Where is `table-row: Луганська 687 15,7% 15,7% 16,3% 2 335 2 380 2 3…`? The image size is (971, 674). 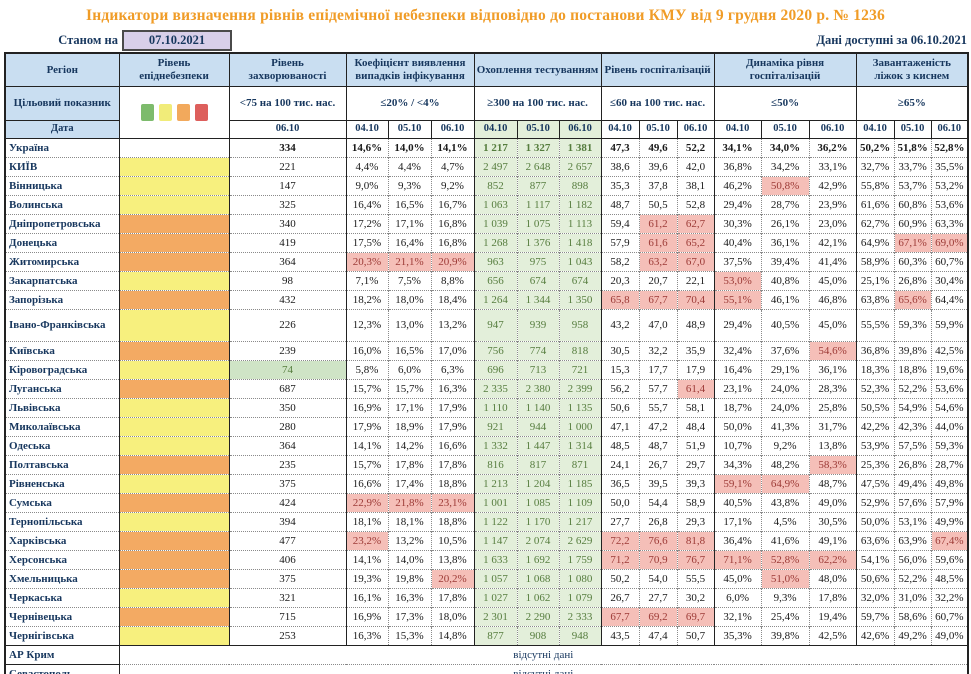 table-row: Луганська 687 15,7% 15,7% 16,3% 2 335 2 380 2 3… is located at coordinates (486, 389).